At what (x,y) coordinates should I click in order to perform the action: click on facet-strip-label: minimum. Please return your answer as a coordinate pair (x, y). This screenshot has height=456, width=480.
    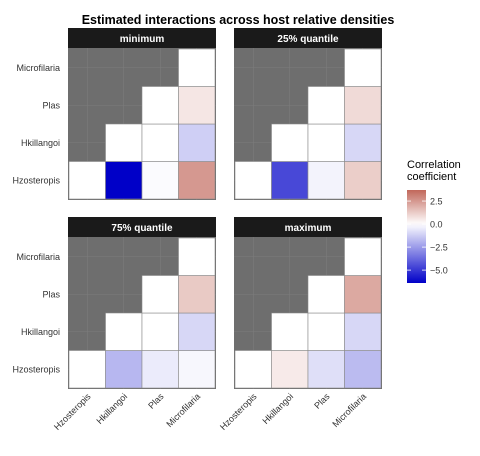
    Looking at the image, I should click on (142, 39).